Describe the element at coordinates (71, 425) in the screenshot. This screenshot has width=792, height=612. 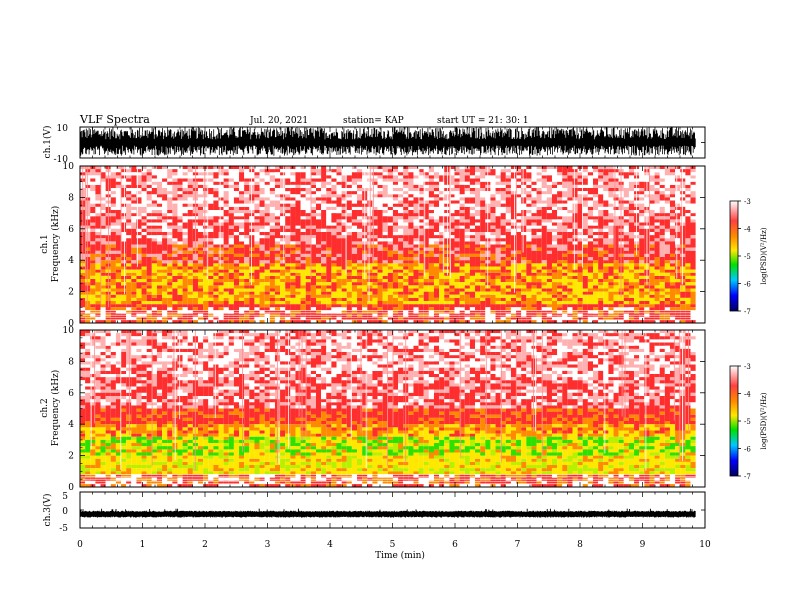
I see `spectrogram-ytick-label: 4` at that location.